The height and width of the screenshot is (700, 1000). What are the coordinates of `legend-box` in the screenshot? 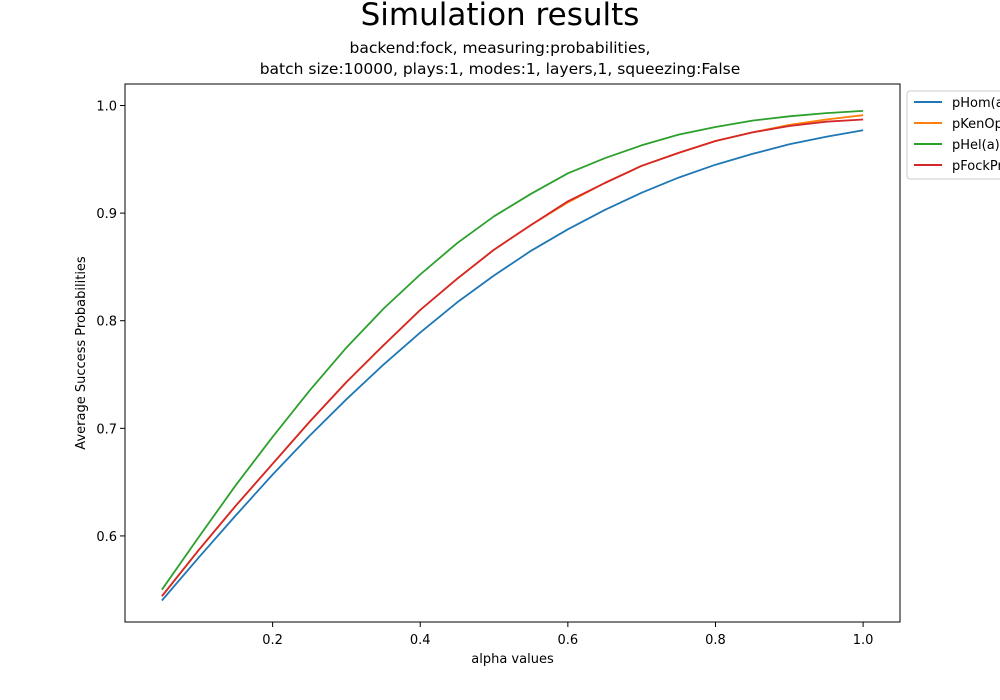 It's located at (953, 135).